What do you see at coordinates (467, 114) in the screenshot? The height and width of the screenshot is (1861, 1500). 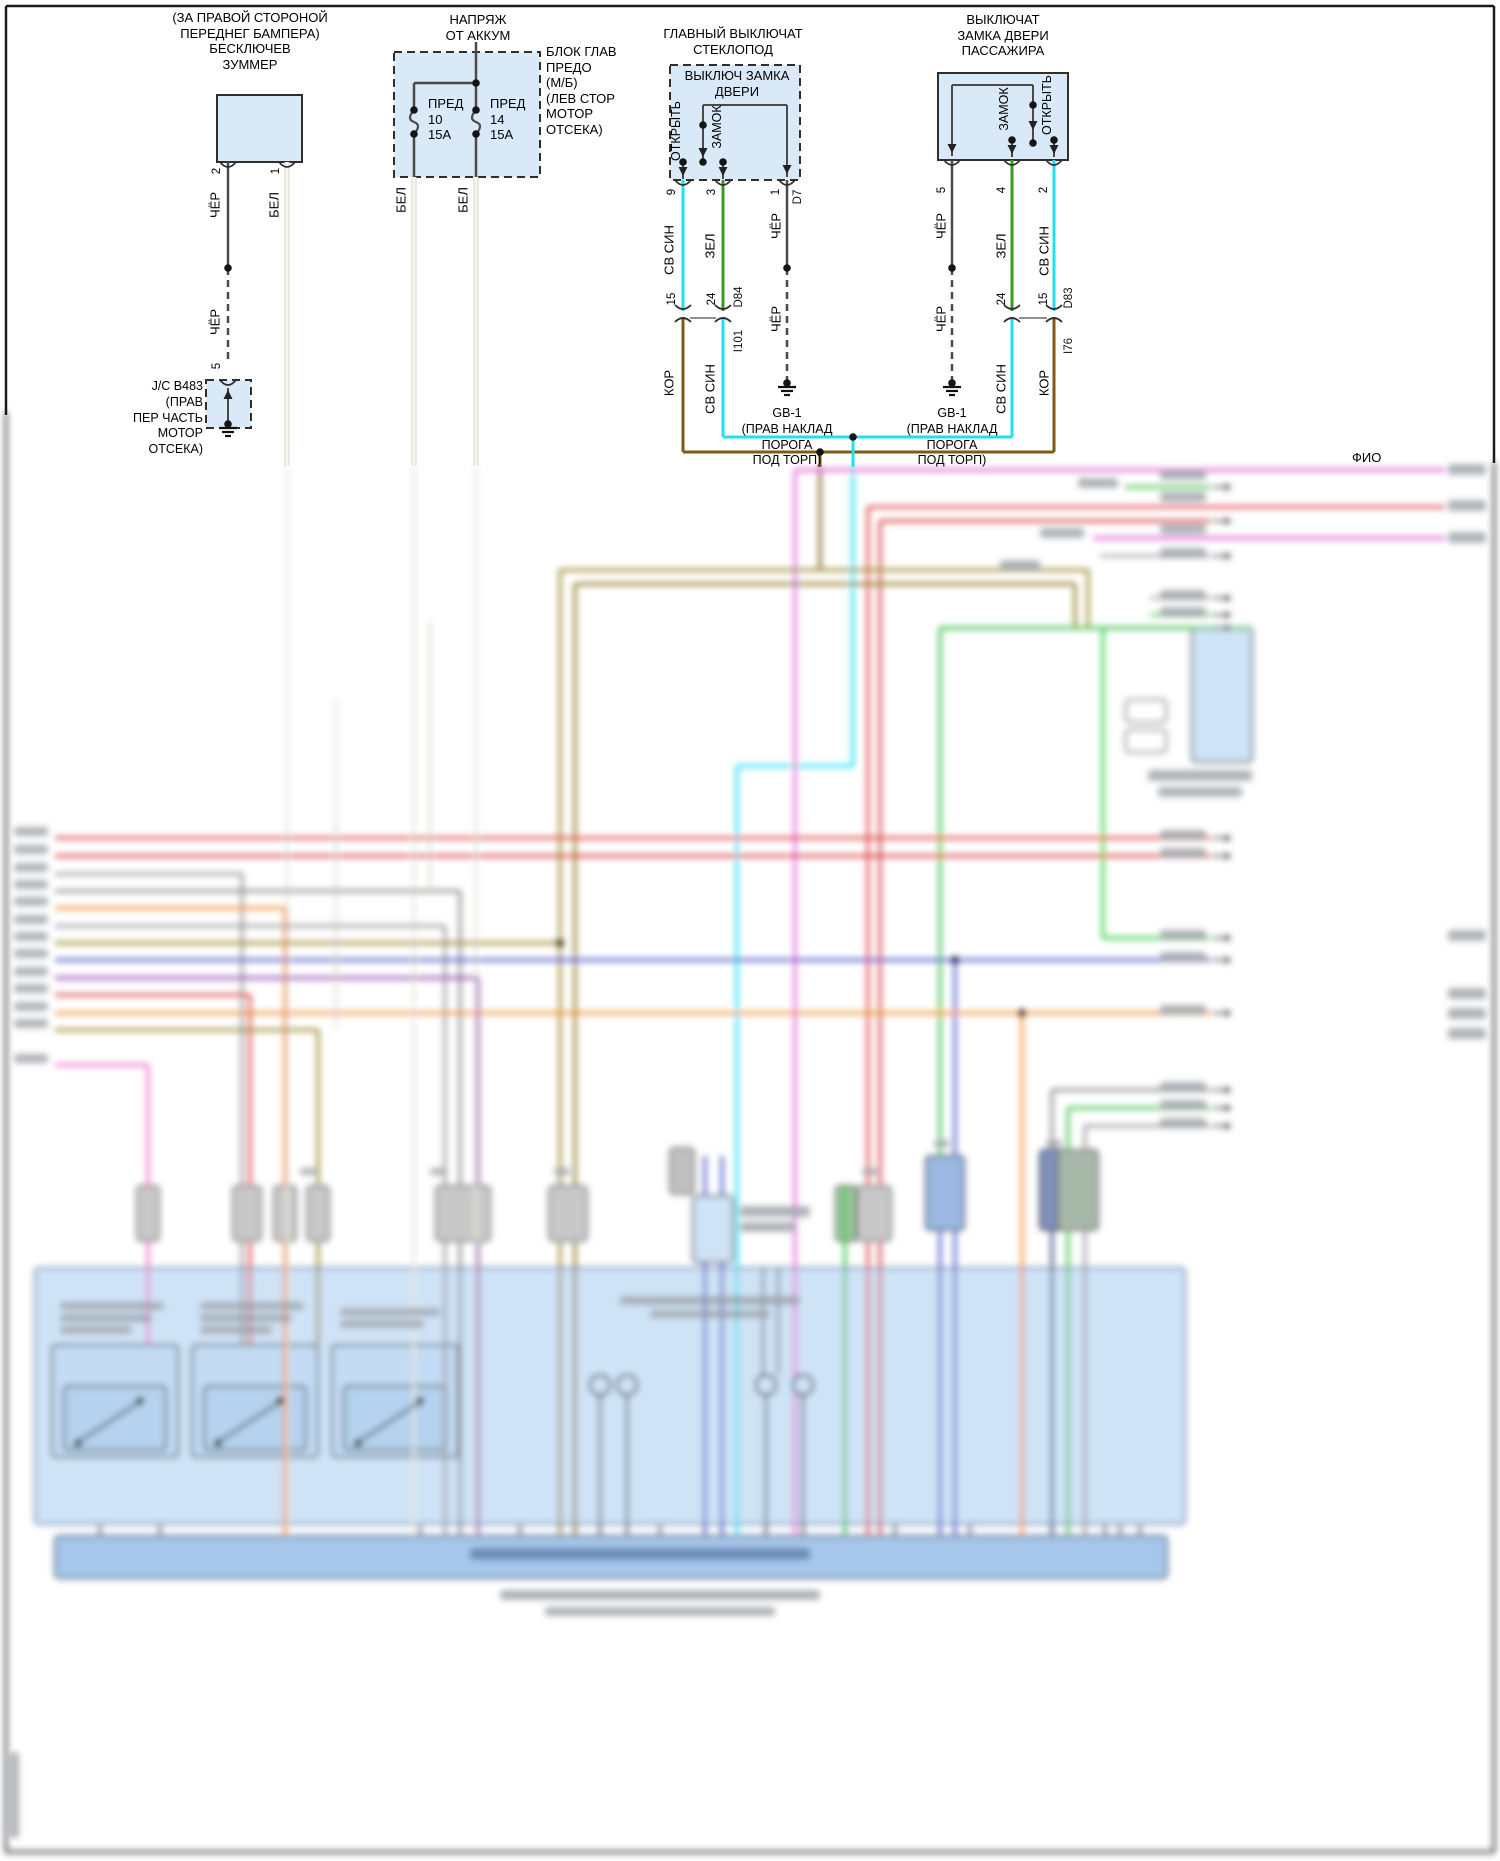 I see `fuse-block-box` at bounding box center [467, 114].